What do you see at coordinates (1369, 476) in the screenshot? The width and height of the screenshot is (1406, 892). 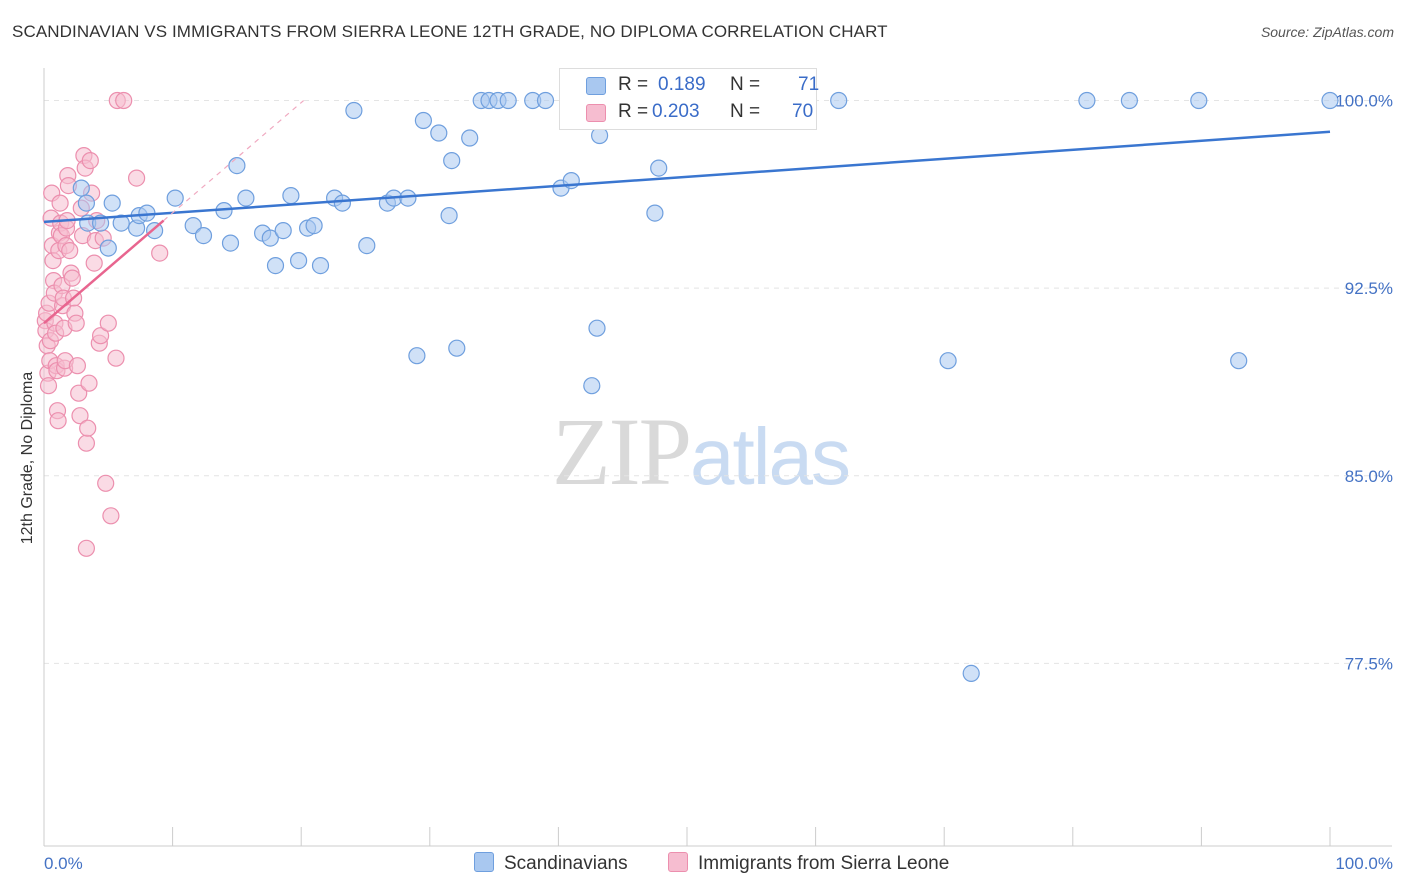 I see `y-tick-label: 85.0%` at bounding box center [1369, 476].